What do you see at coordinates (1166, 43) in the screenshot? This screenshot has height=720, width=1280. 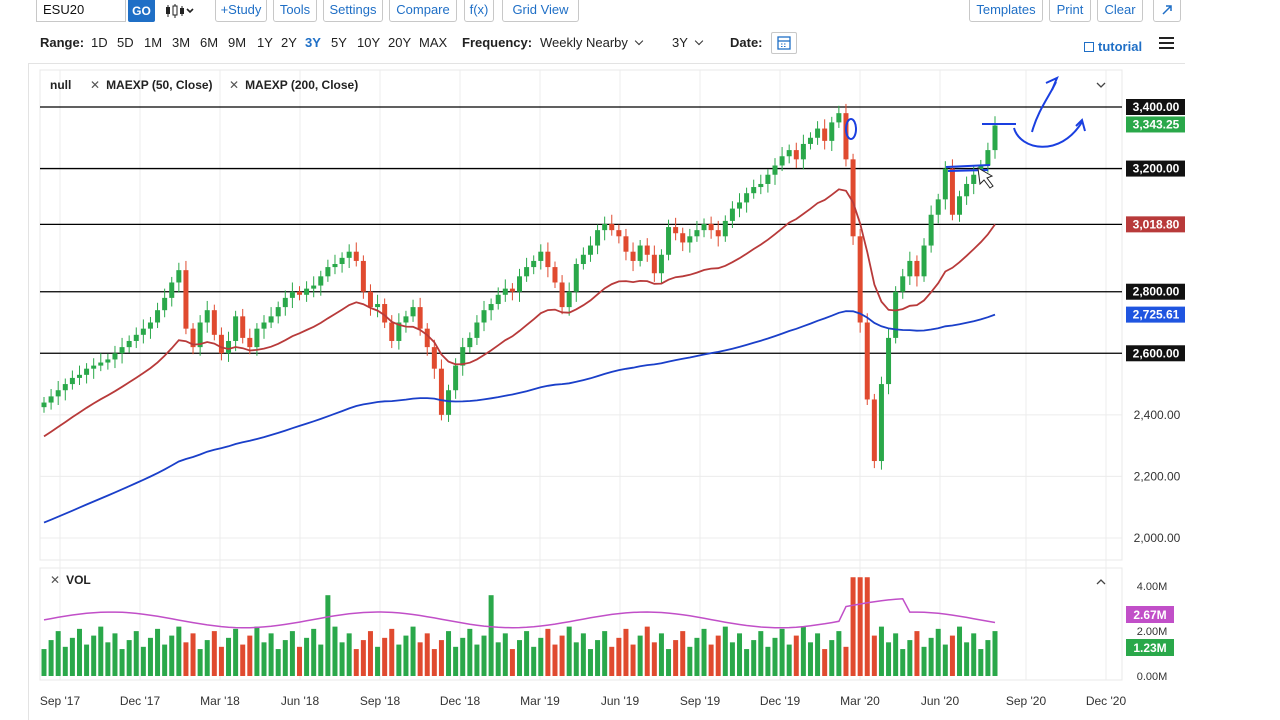 I see `menu-icon` at bounding box center [1166, 43].